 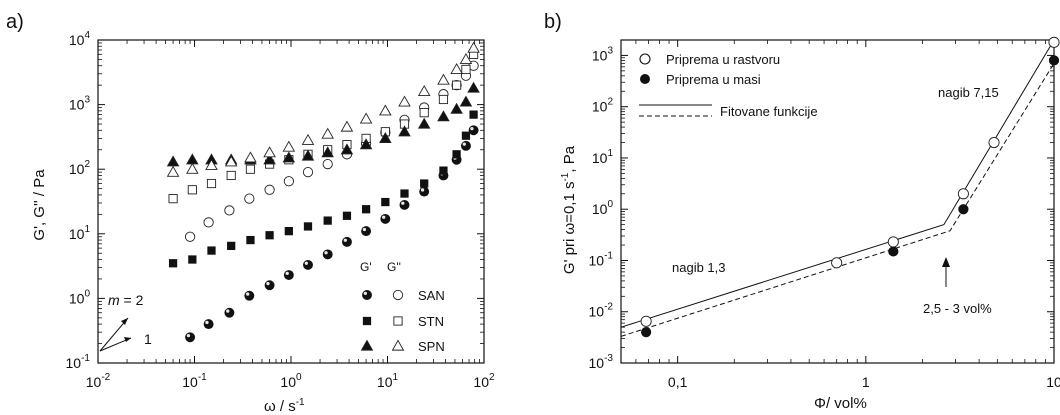 What do you see at coordinates (968, 92) in the screenshot?
I see `annotation-slope-high: nagib 7,15` at bounding box center [968, 92].